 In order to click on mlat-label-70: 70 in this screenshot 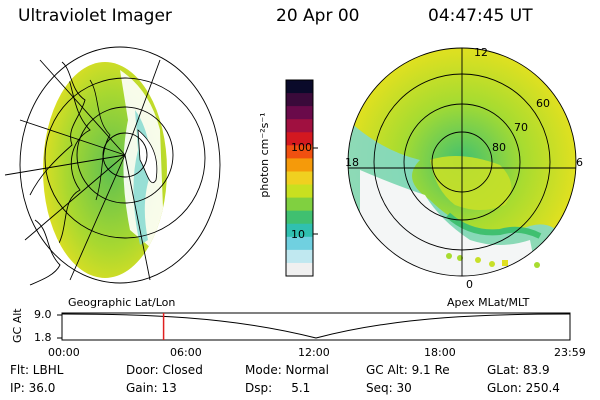, I will do `click(521, 127)`.